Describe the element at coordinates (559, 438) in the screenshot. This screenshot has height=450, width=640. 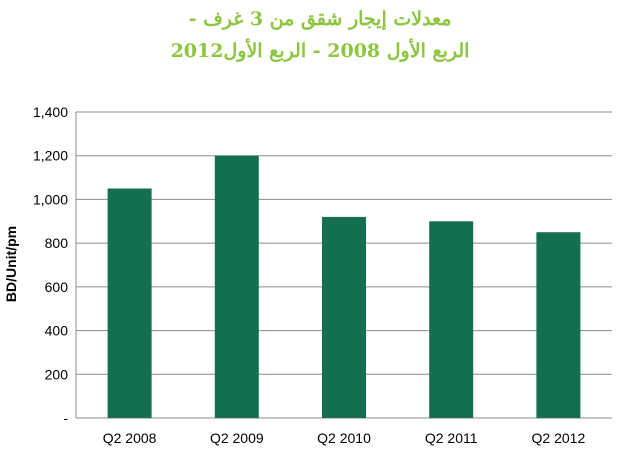
I see `x-tick-label: Q2 2012` at that location.